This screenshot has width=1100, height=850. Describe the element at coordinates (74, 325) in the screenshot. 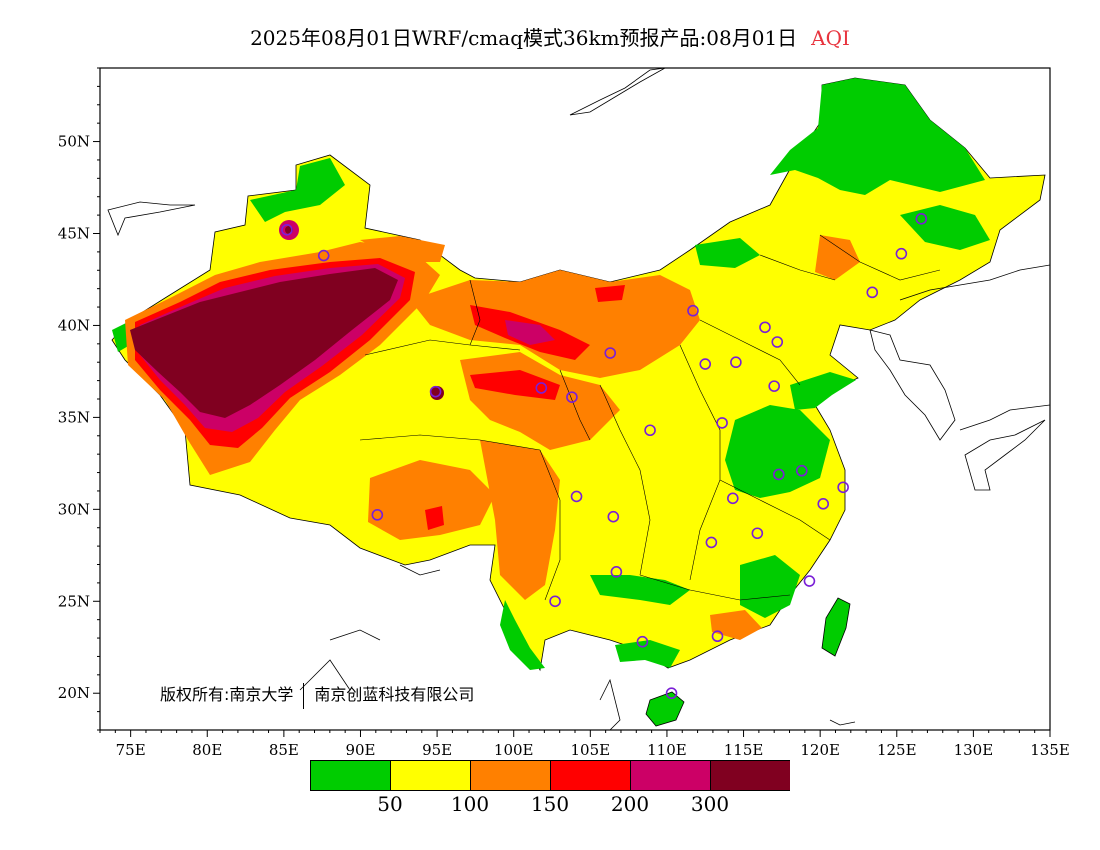

I see `y-tick-label: 40N` at that location.